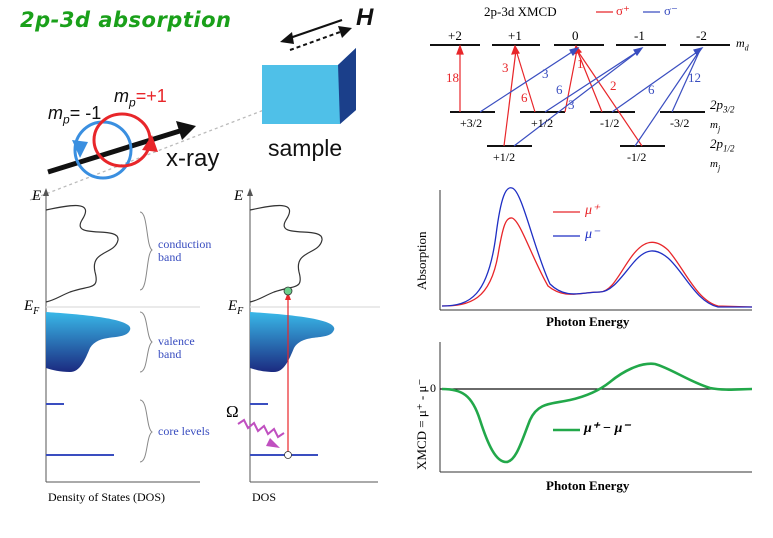 The image size is (773, 538). What do you see at coordinates (288, 296) in the screenshot?
I see `excitation-arrowhead` at bounding box center [288, 296].